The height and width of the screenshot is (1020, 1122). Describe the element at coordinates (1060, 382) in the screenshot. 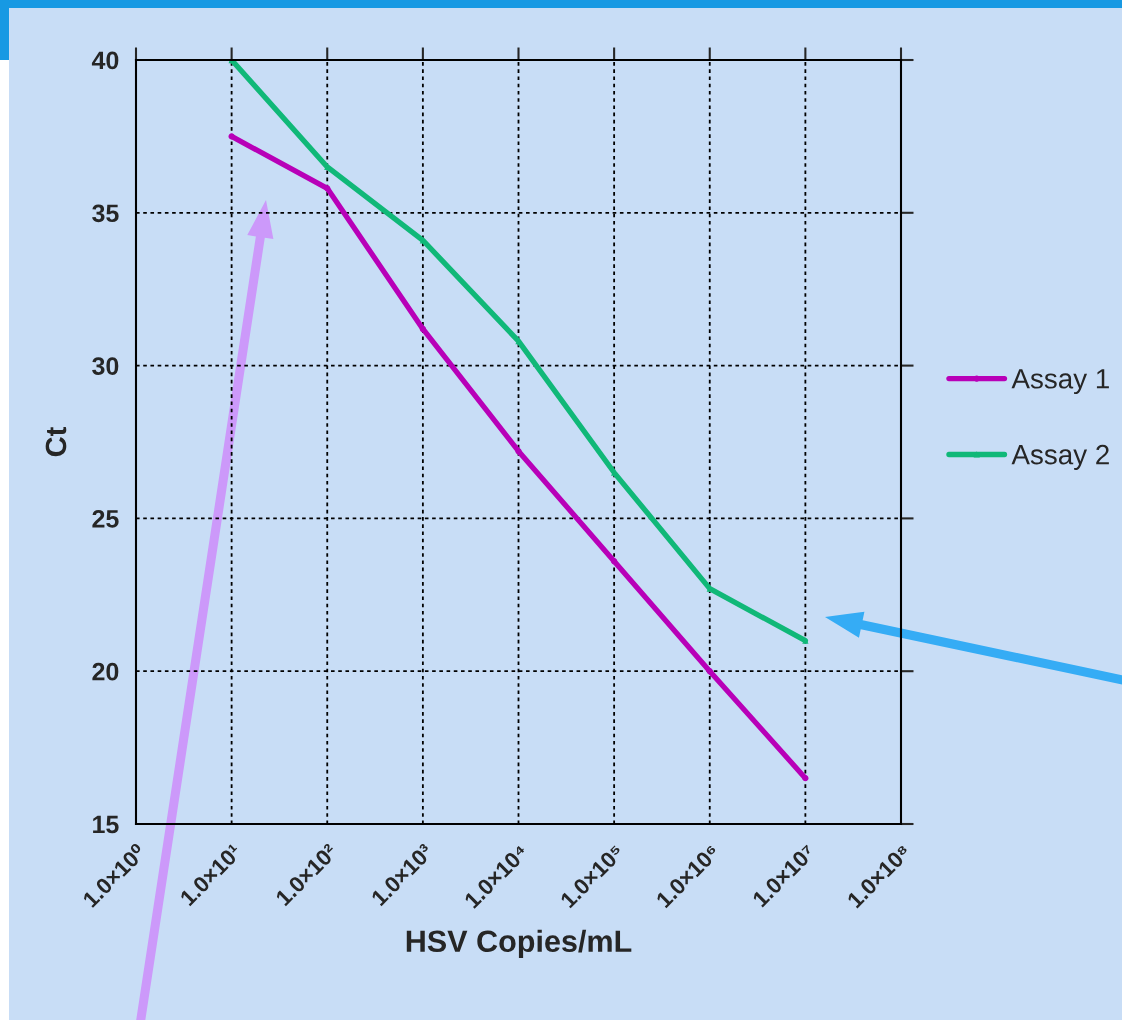

I see `legend-label: Assay 1` at that location.